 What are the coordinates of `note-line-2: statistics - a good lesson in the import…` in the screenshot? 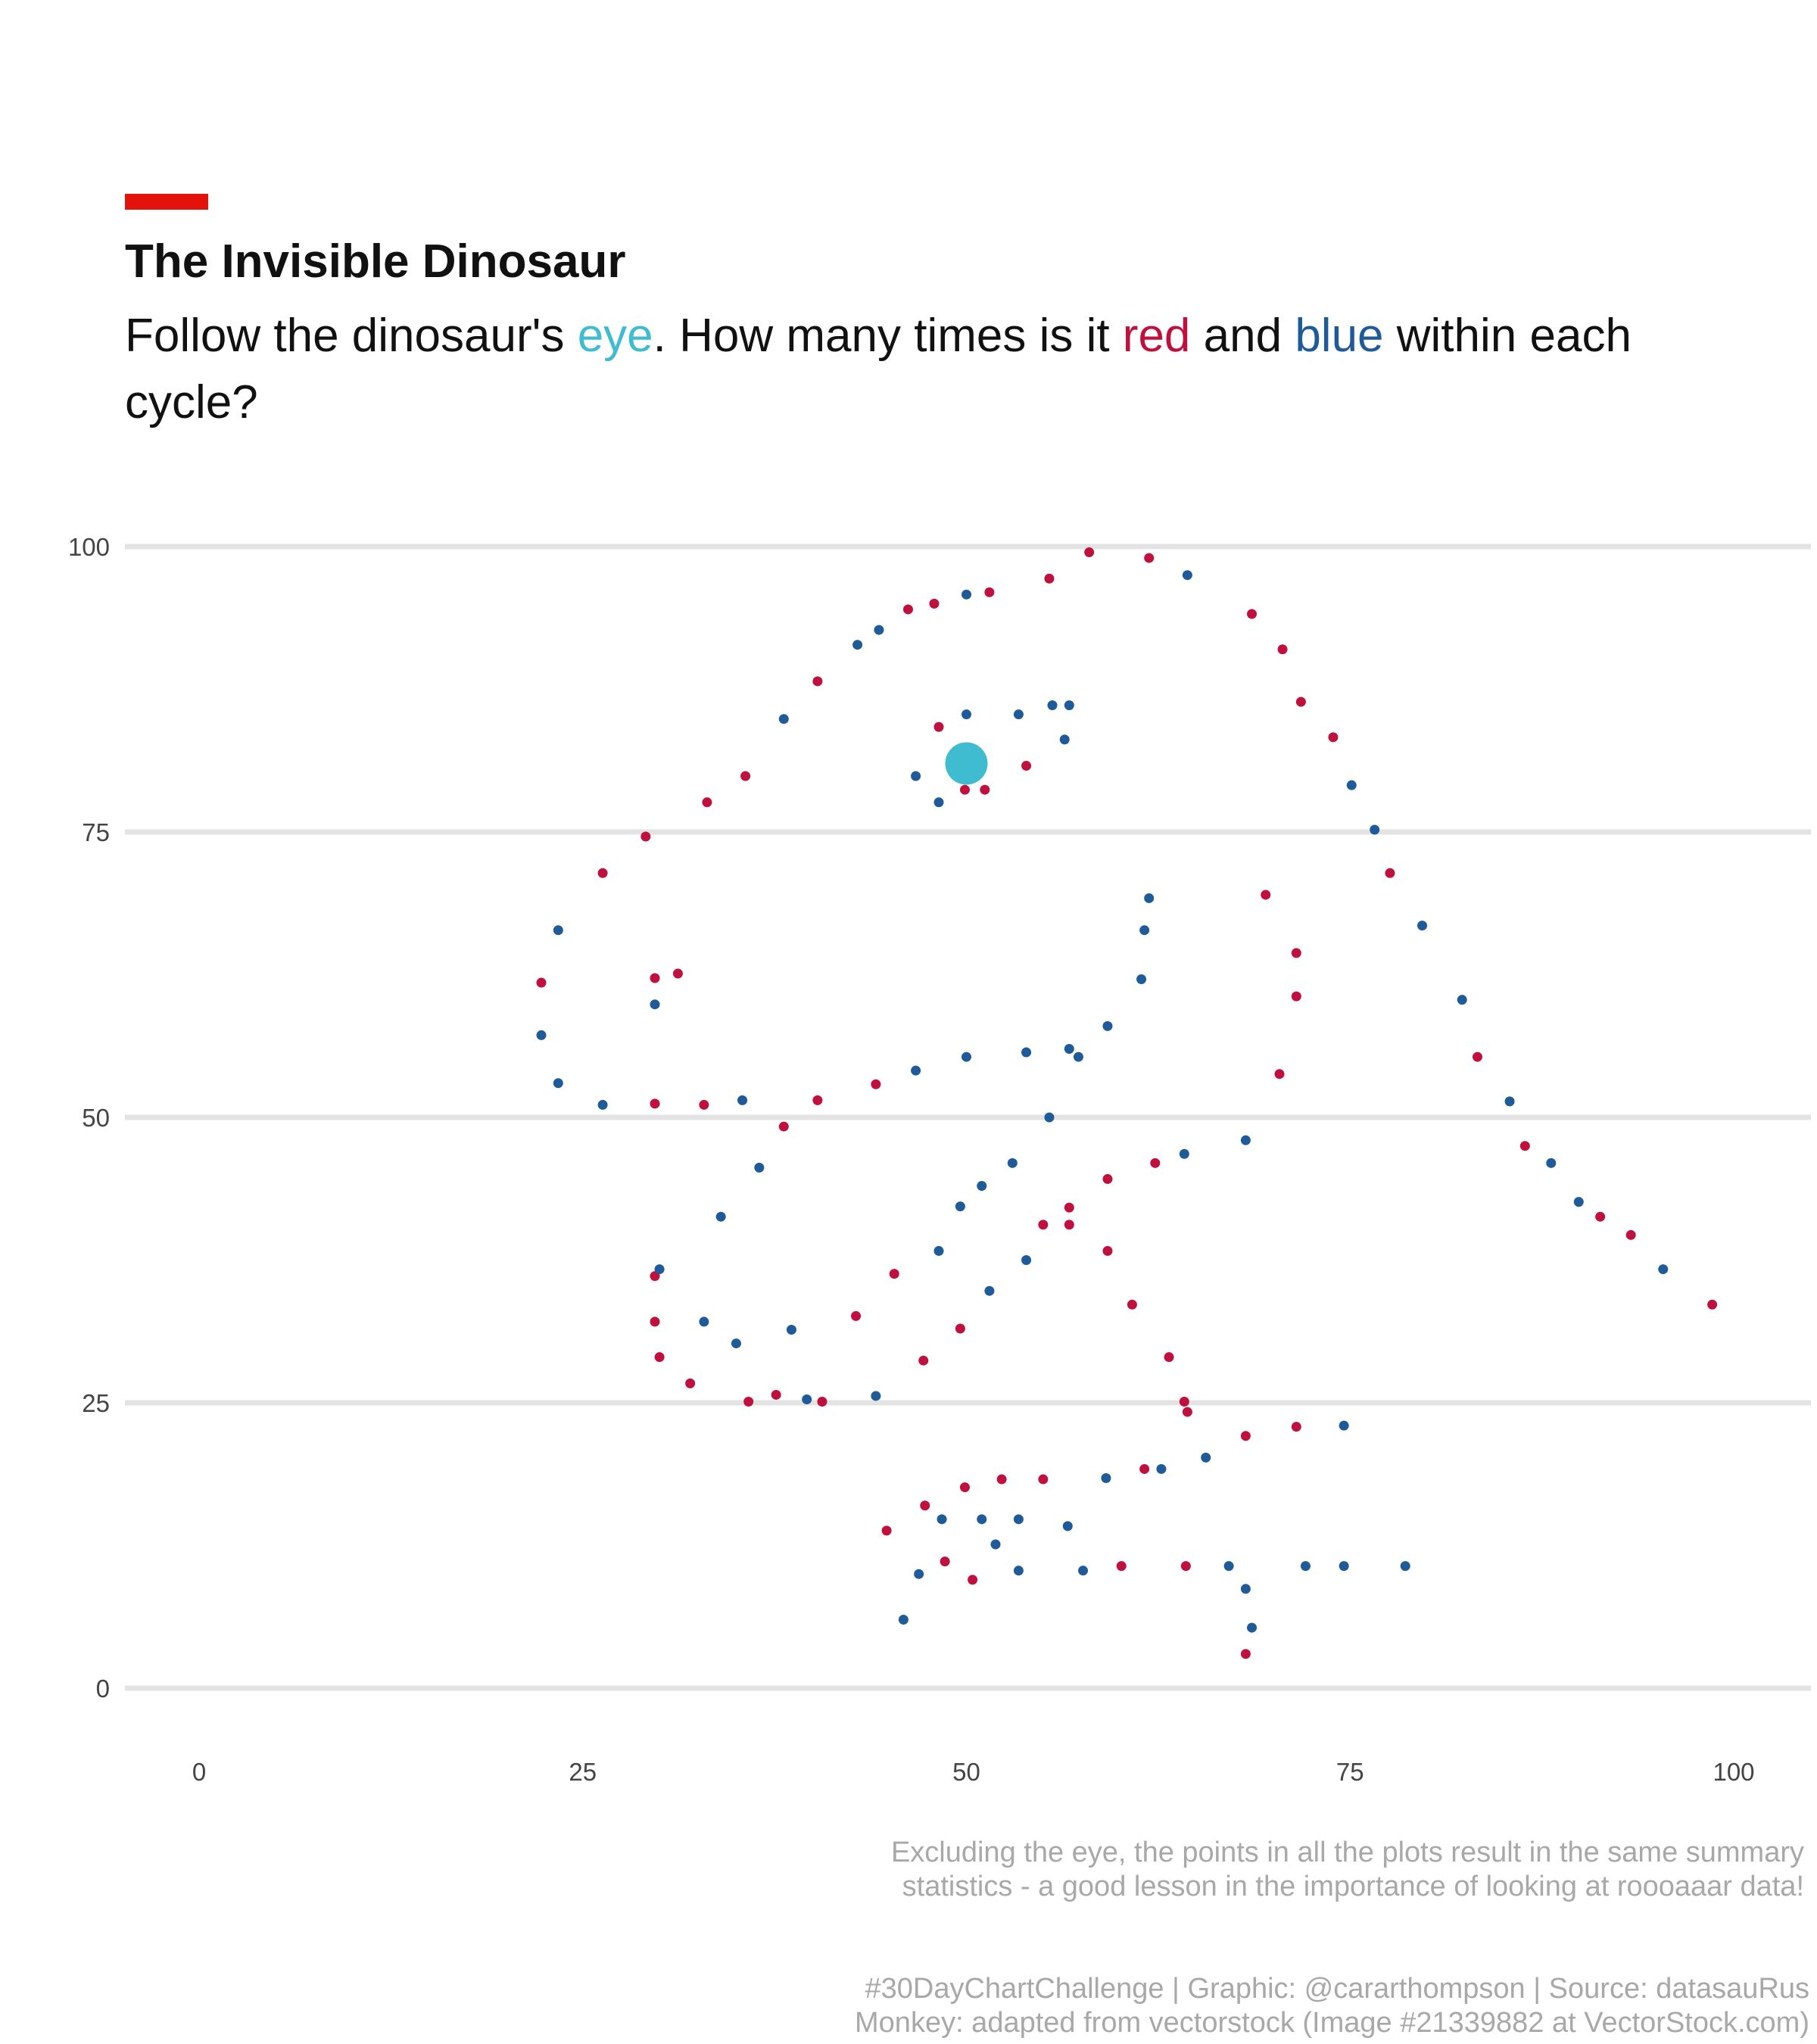 It's located at (1353, 1886).